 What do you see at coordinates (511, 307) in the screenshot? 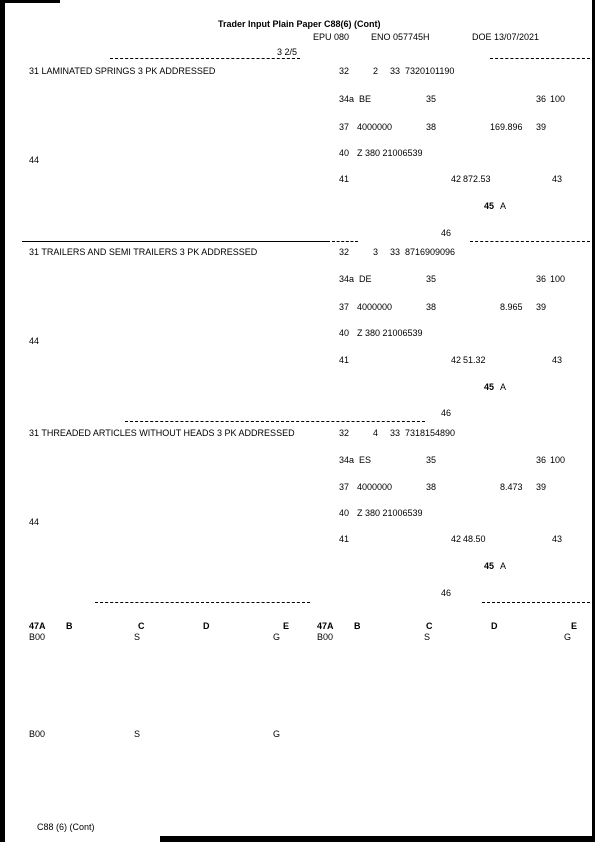
I see `net-mass: 8.965` at bounding box center [511, 307].